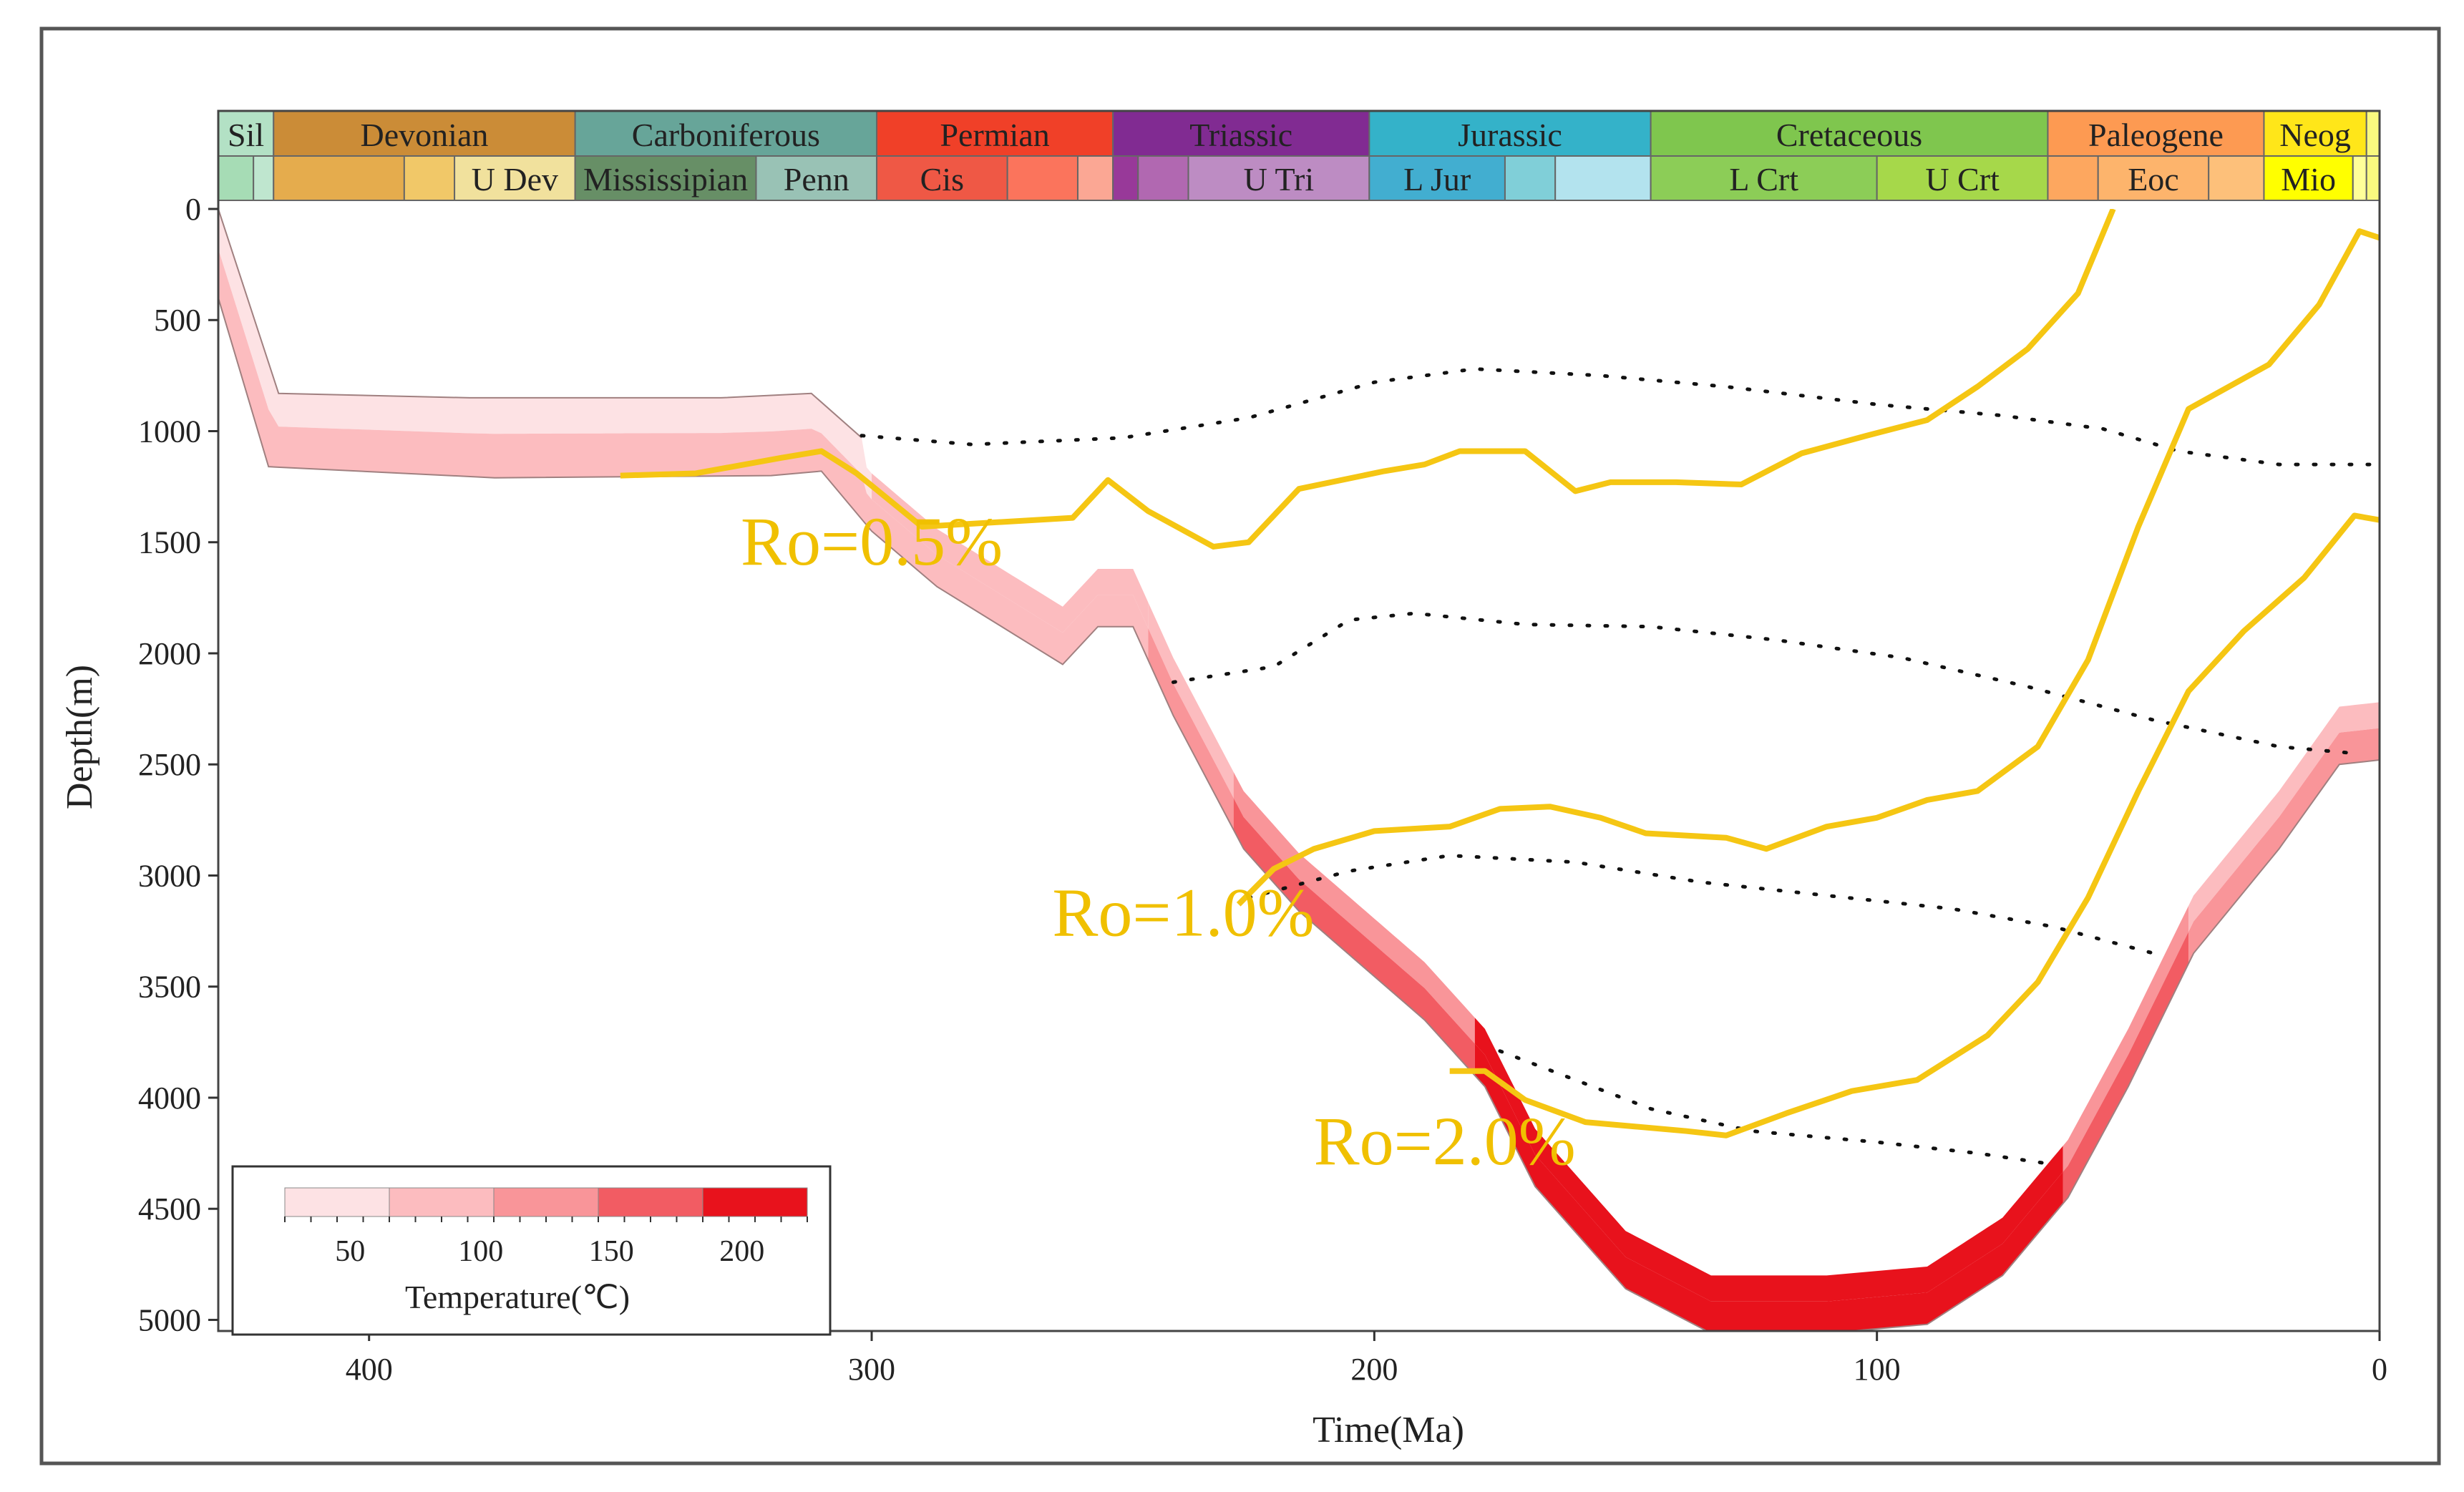 The height and width of the screenshot is (1492, 2464). I want to click on y-tick-label: 2000, so click(169, 653).